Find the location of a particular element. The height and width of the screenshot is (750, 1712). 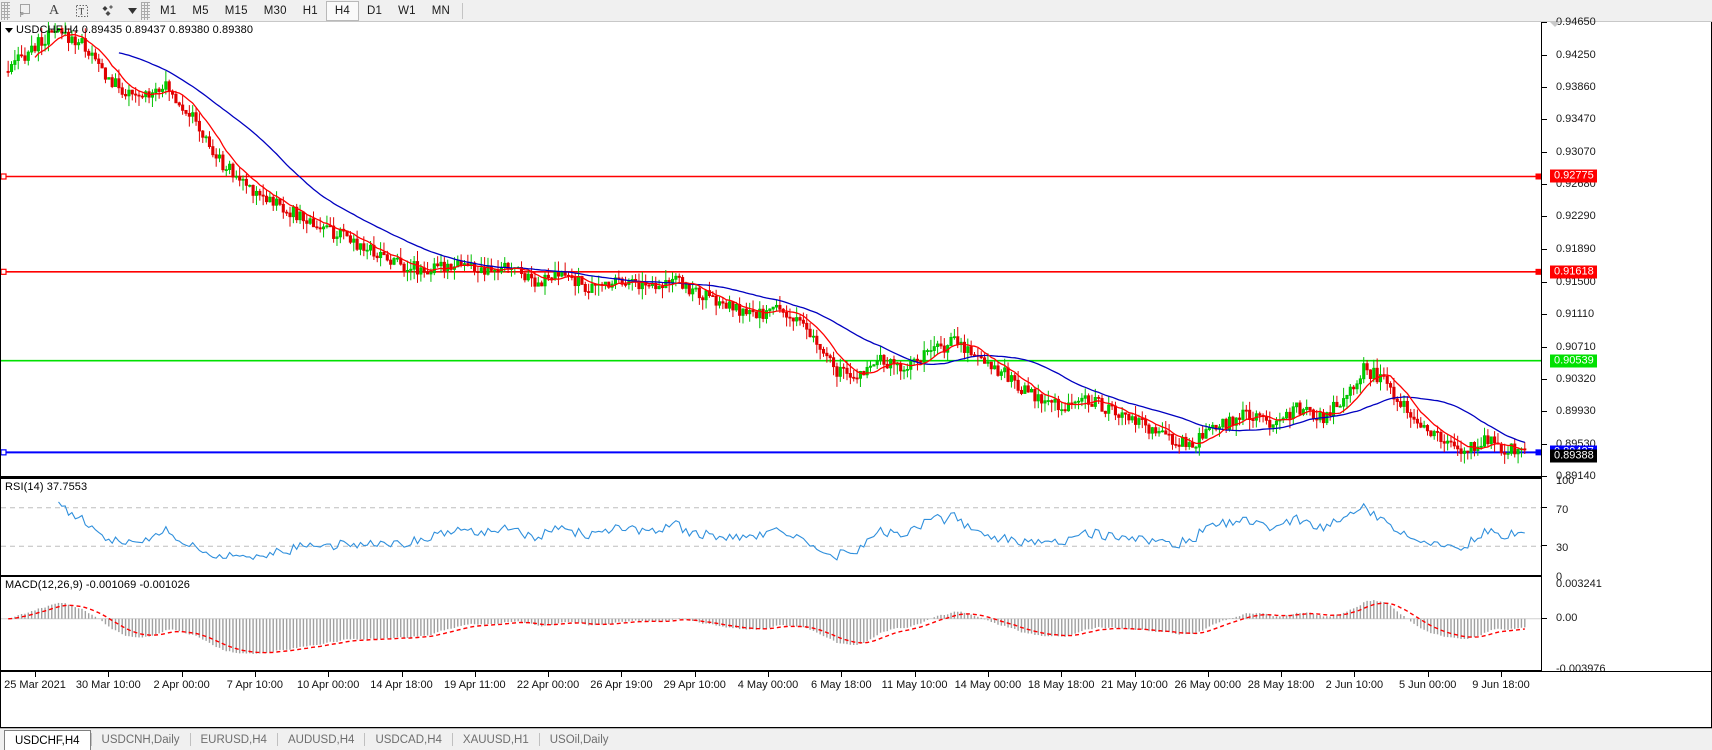

price-axis-label: 0.91110 is located at coordinates (1575, 313).